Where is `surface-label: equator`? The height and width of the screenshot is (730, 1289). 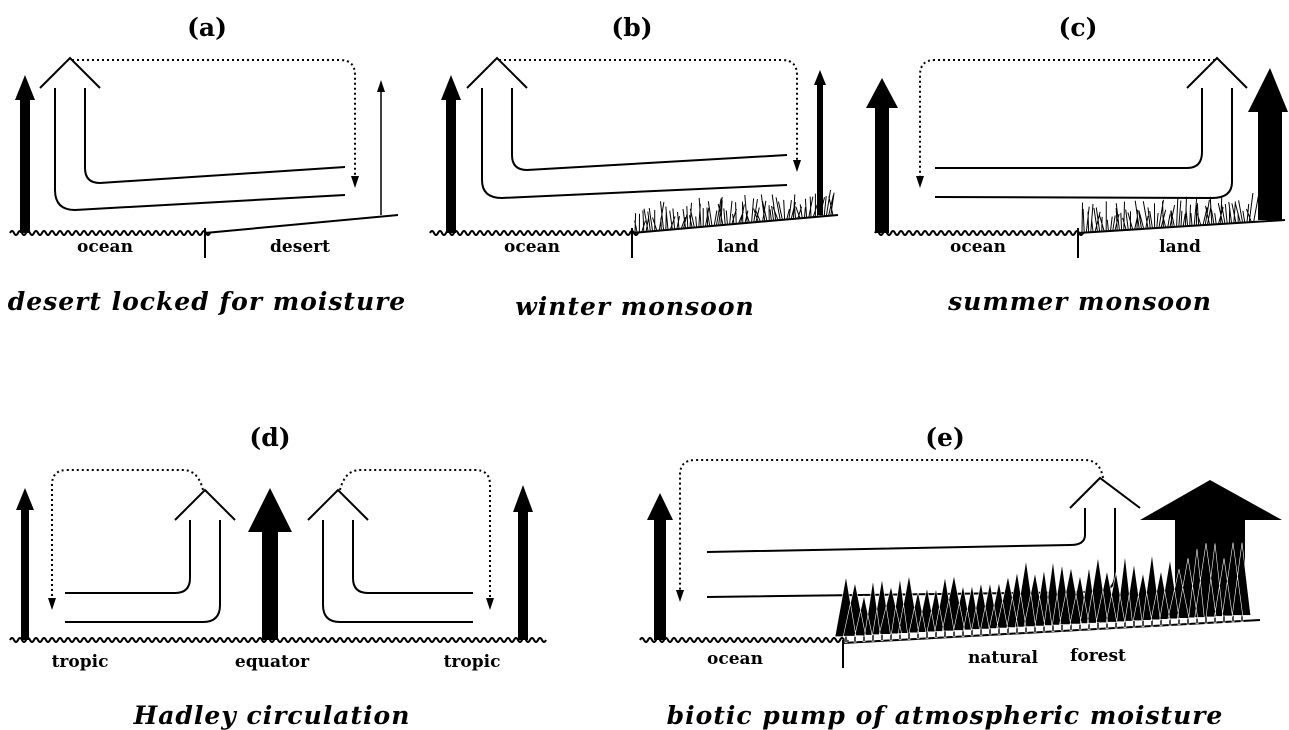 surface-label: equator is located at coordinates (272, 662).